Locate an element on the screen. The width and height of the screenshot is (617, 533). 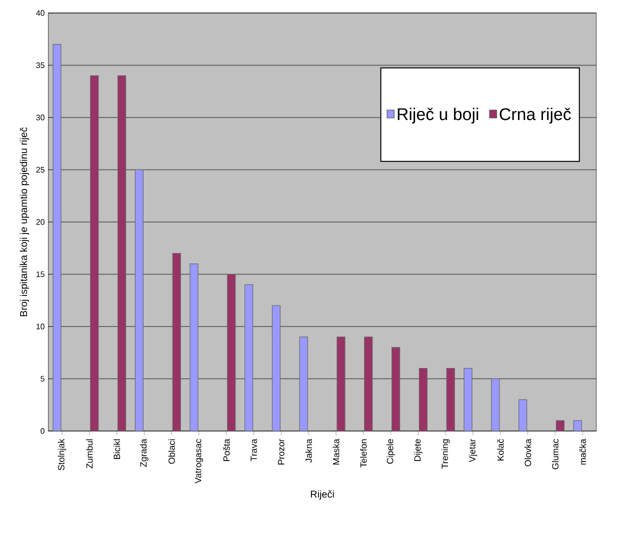
x-tick-label: Cipele is located at coordinates (390, 451).